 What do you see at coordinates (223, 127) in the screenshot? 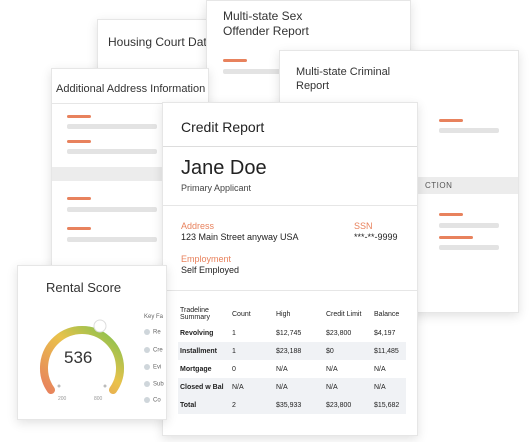
I see `credit-report-title: Credit Report` at bounding box center [223, 127].